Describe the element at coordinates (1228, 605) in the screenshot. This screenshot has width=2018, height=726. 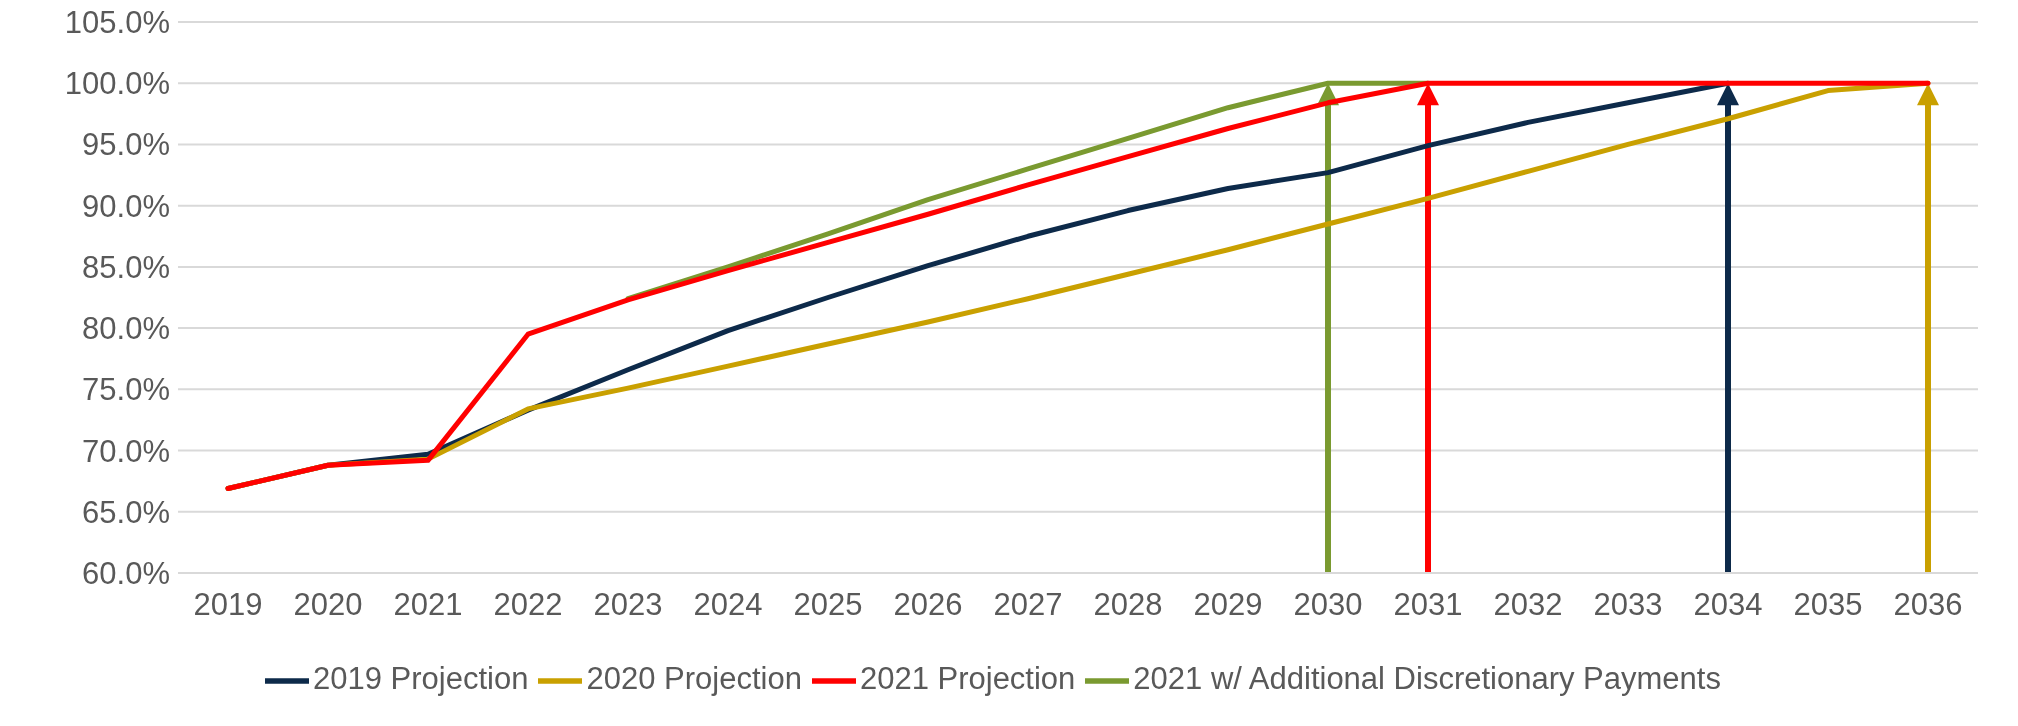
I see `x-tick-label: 2029` at that location.